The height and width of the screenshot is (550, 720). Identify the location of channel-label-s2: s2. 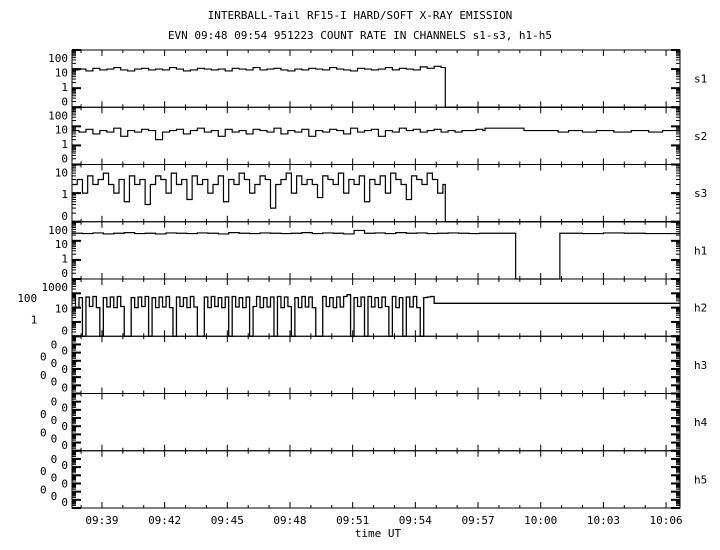
(700, 136).